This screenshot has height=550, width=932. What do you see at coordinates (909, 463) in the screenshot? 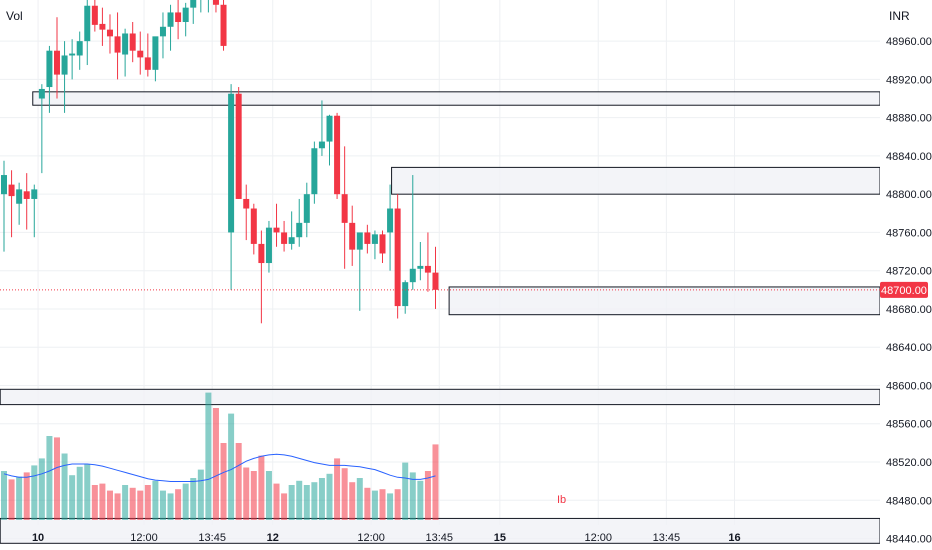
I see `price-tick-label: 48520.00` at bounding box center [909, 463].